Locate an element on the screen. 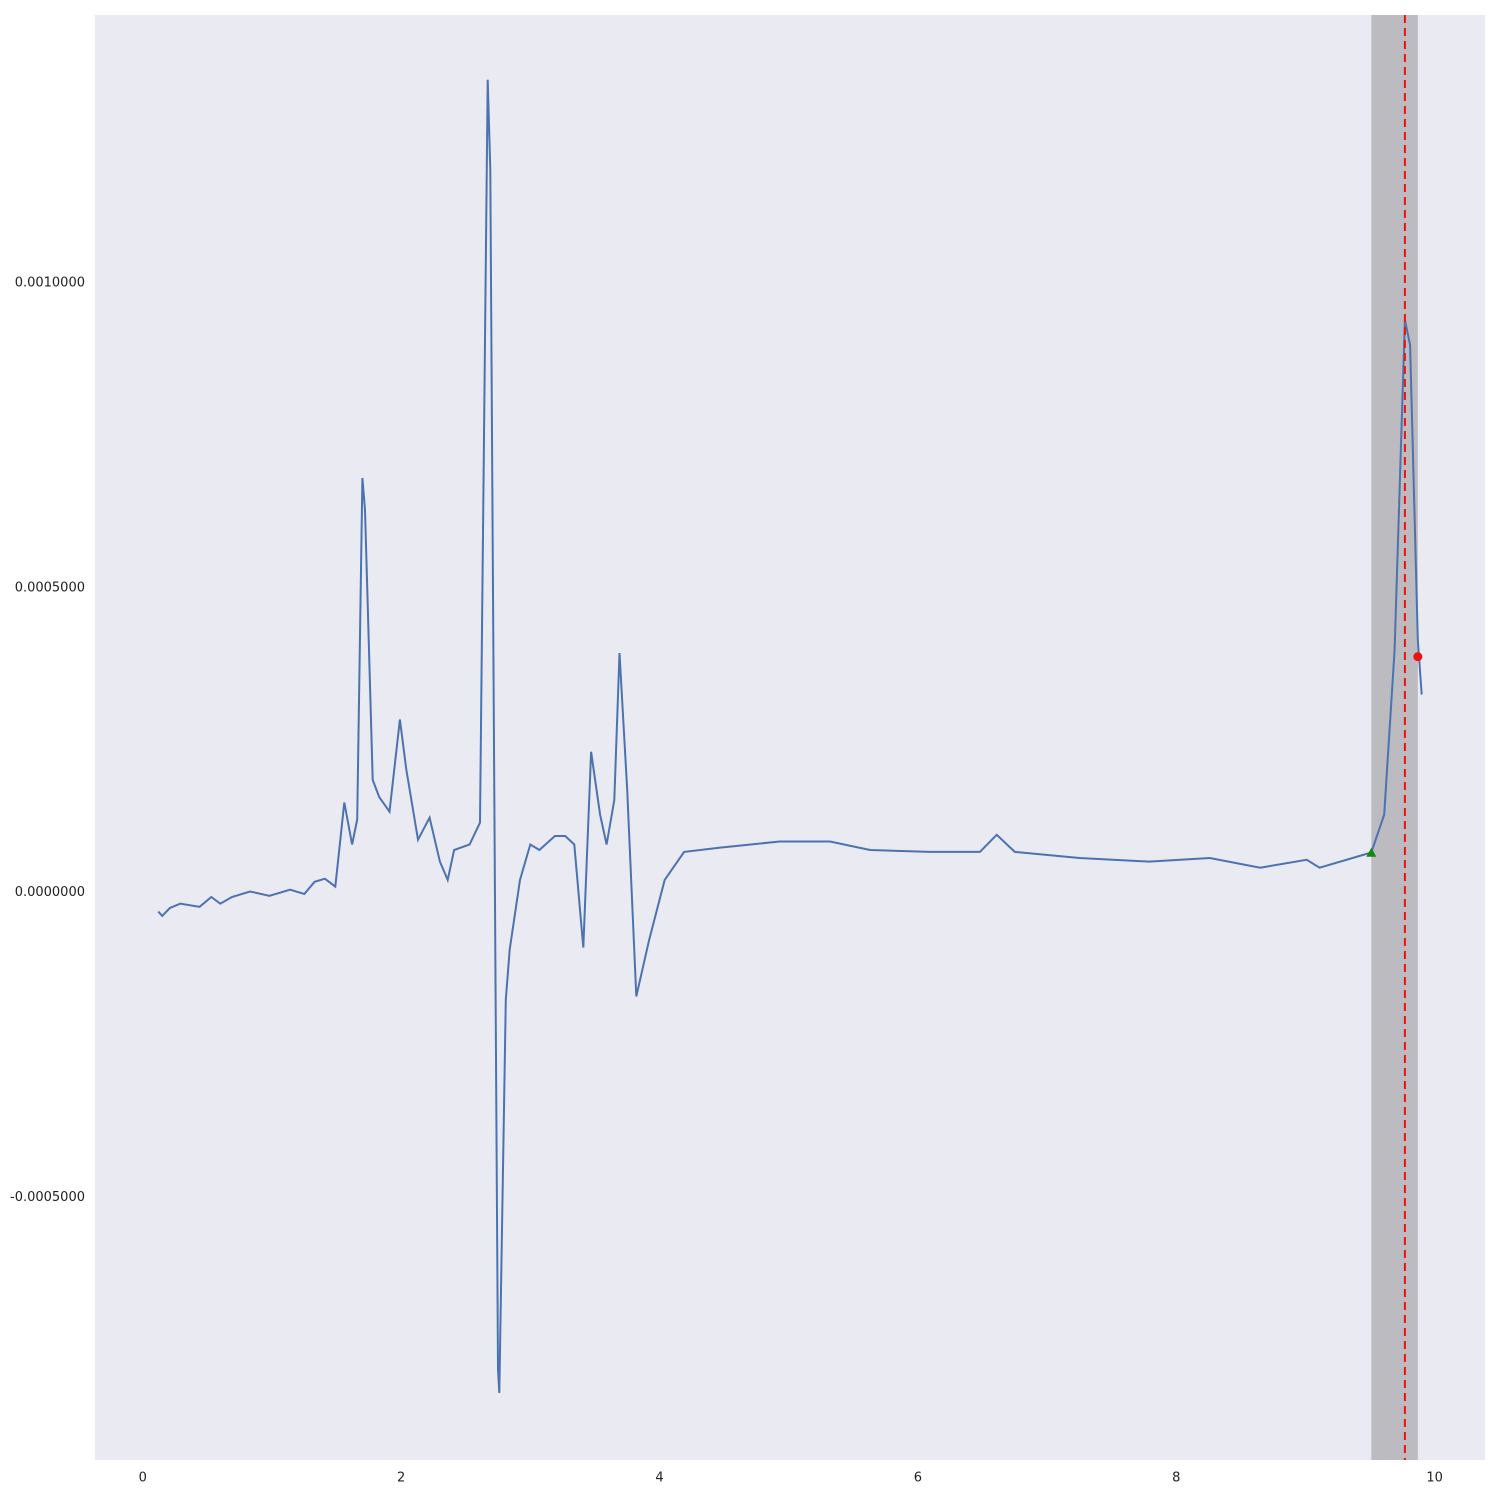 This screenshot has height=1504, width=1500. circle-marker is located at coordinates (1418, 657).